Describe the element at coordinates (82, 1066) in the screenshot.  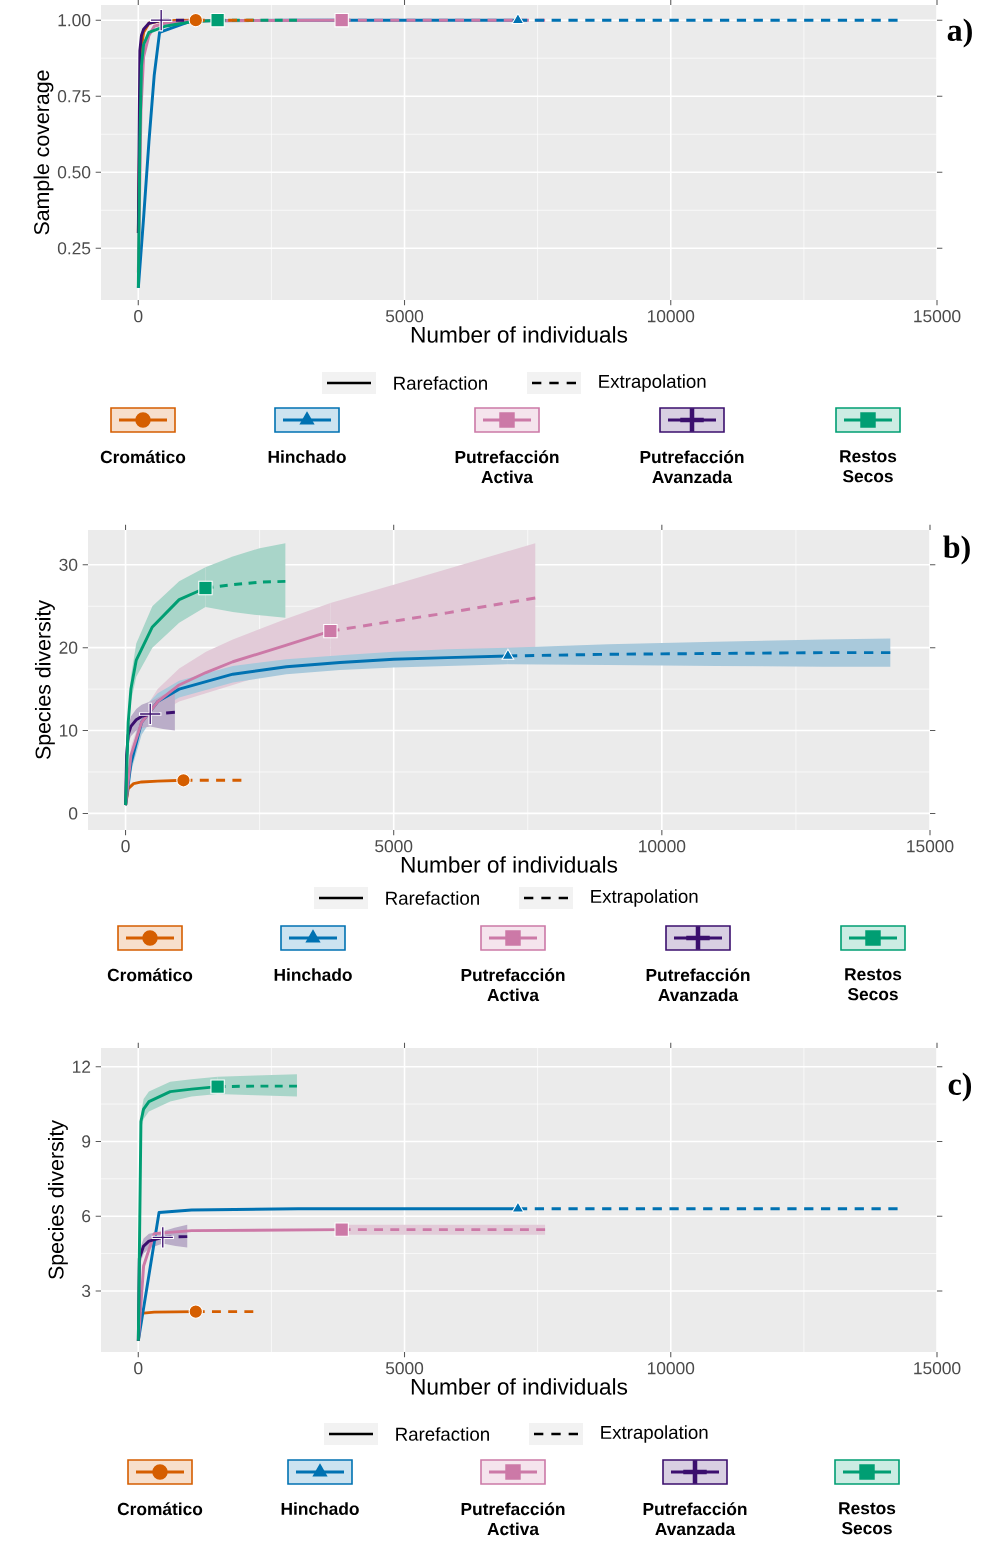
I see `y-tick-label: 12` at that location.